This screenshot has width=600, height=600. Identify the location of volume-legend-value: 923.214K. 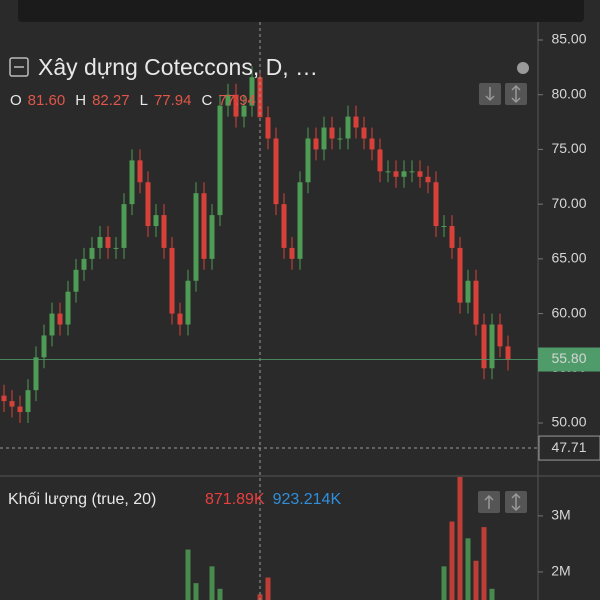
(307, 499).